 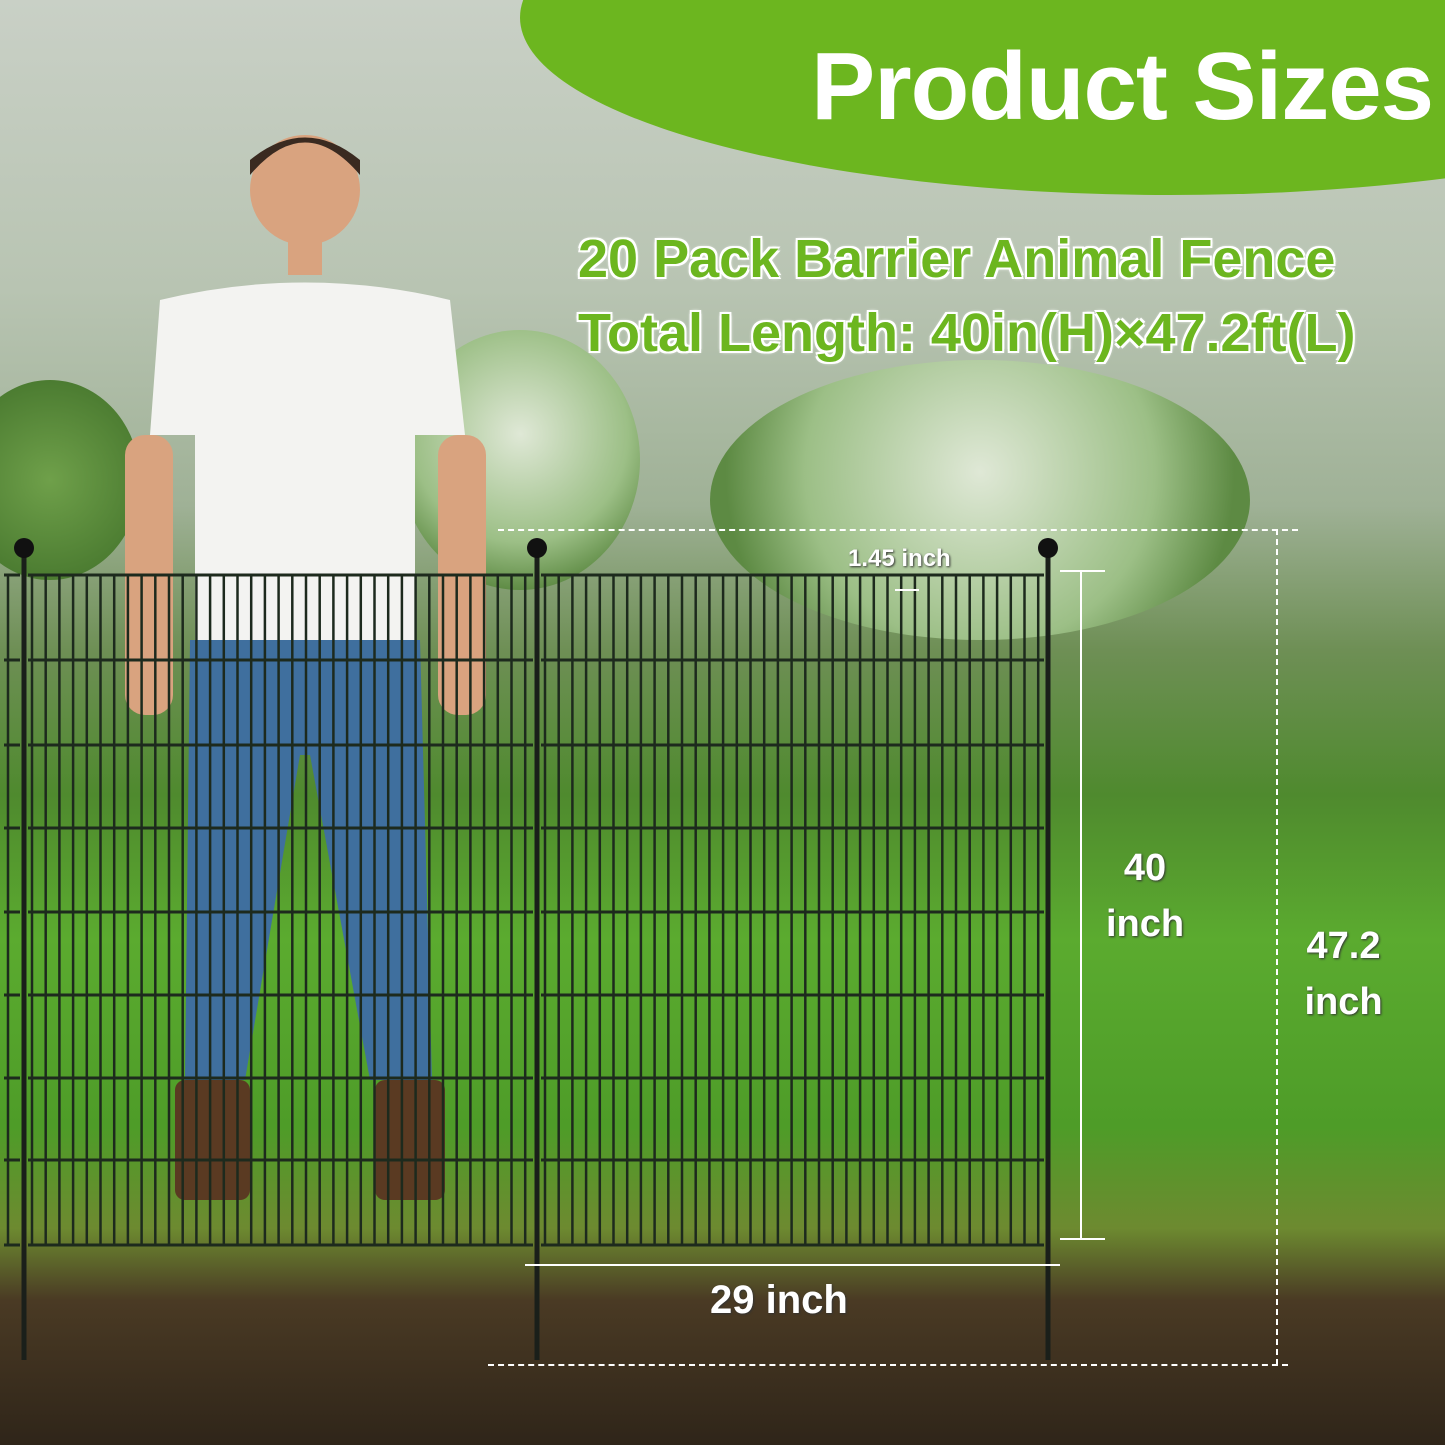 I want to click on panel-width-line, so click(x=792, y=1265).